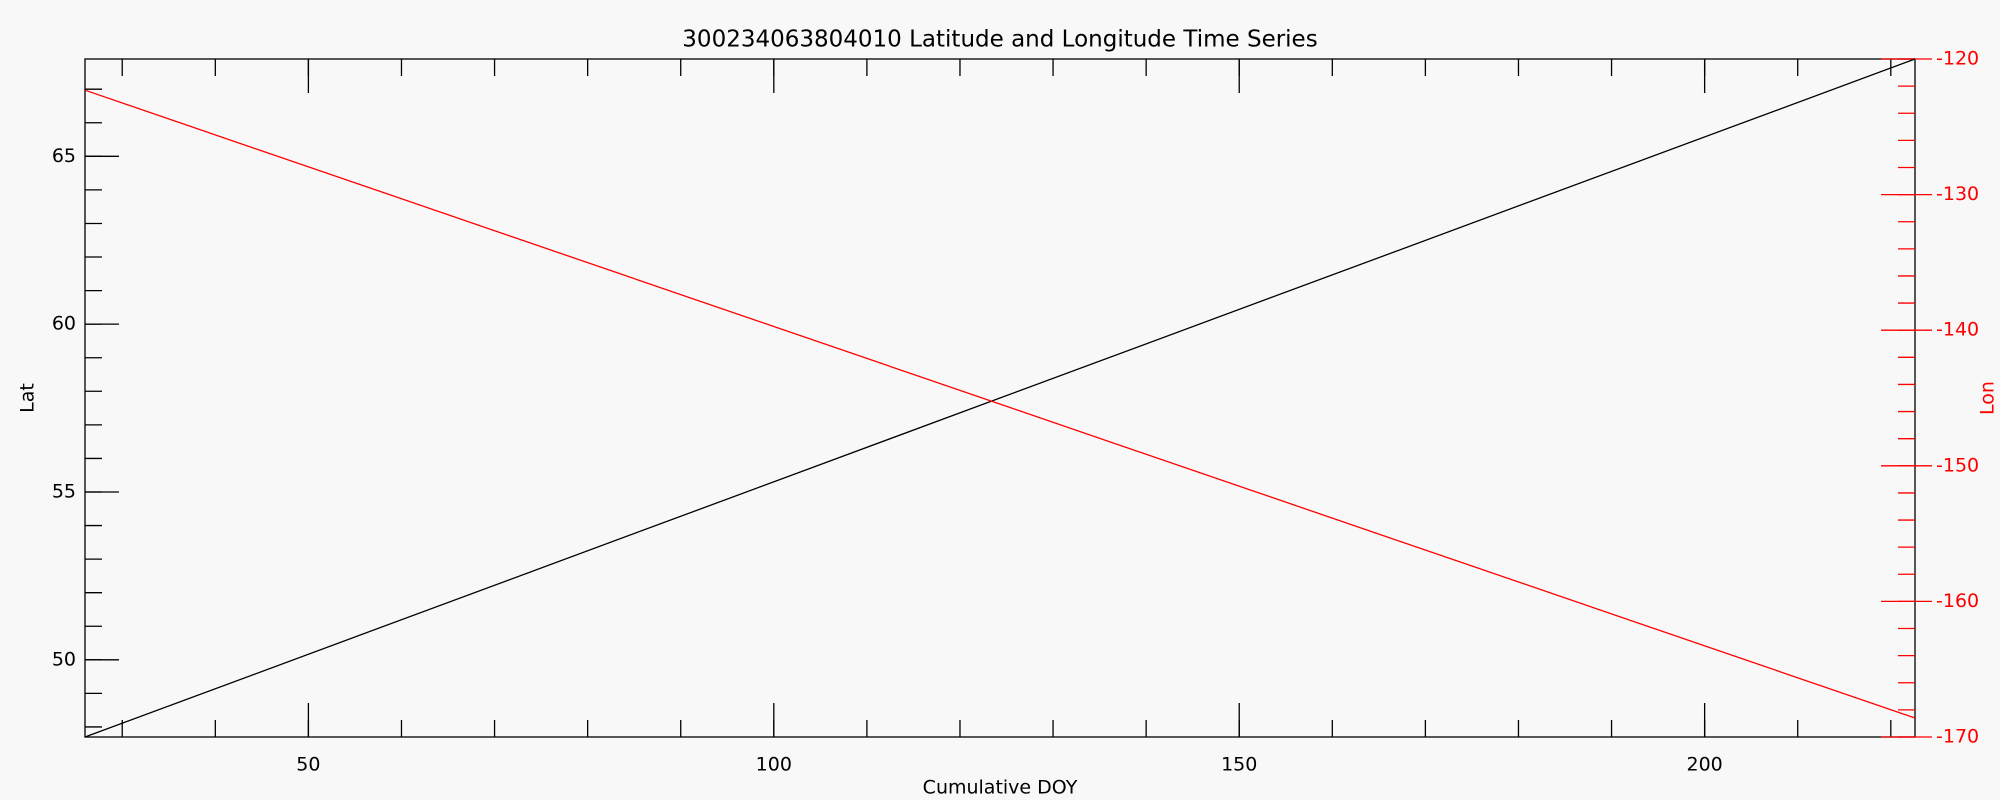 The height and width of the screenshot is (800, 2000). Describe the element at coordinates (1957, 59) in the screenshot. I see `y2-tick-label: -120` at that location.